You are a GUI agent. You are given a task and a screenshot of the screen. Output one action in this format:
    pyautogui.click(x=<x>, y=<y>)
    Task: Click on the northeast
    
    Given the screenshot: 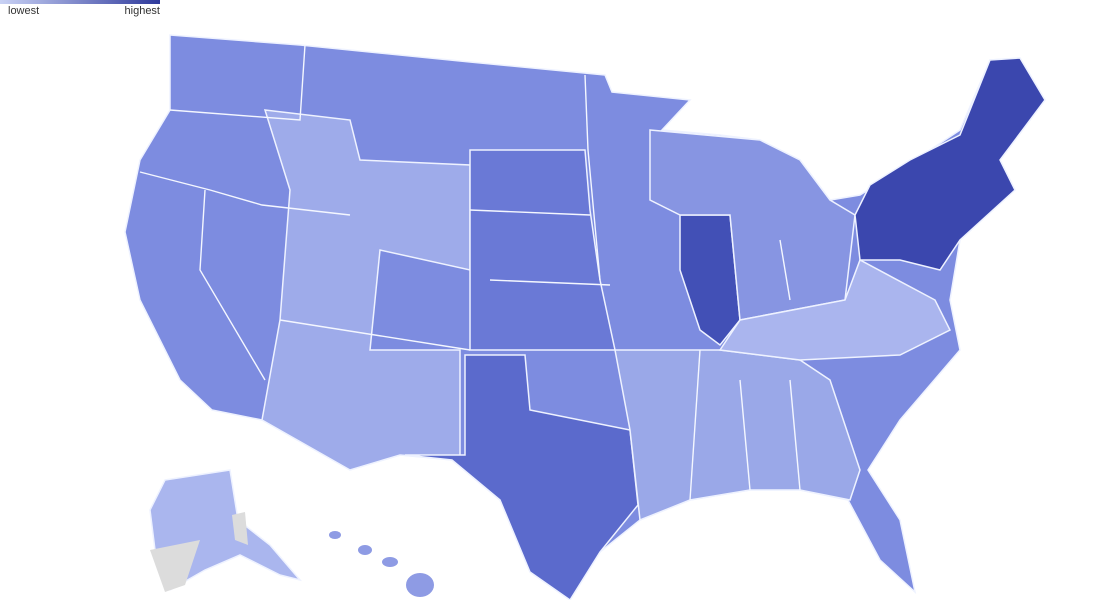 What is the action you would take?
    pyautogui.click(x=950, y=164)
    